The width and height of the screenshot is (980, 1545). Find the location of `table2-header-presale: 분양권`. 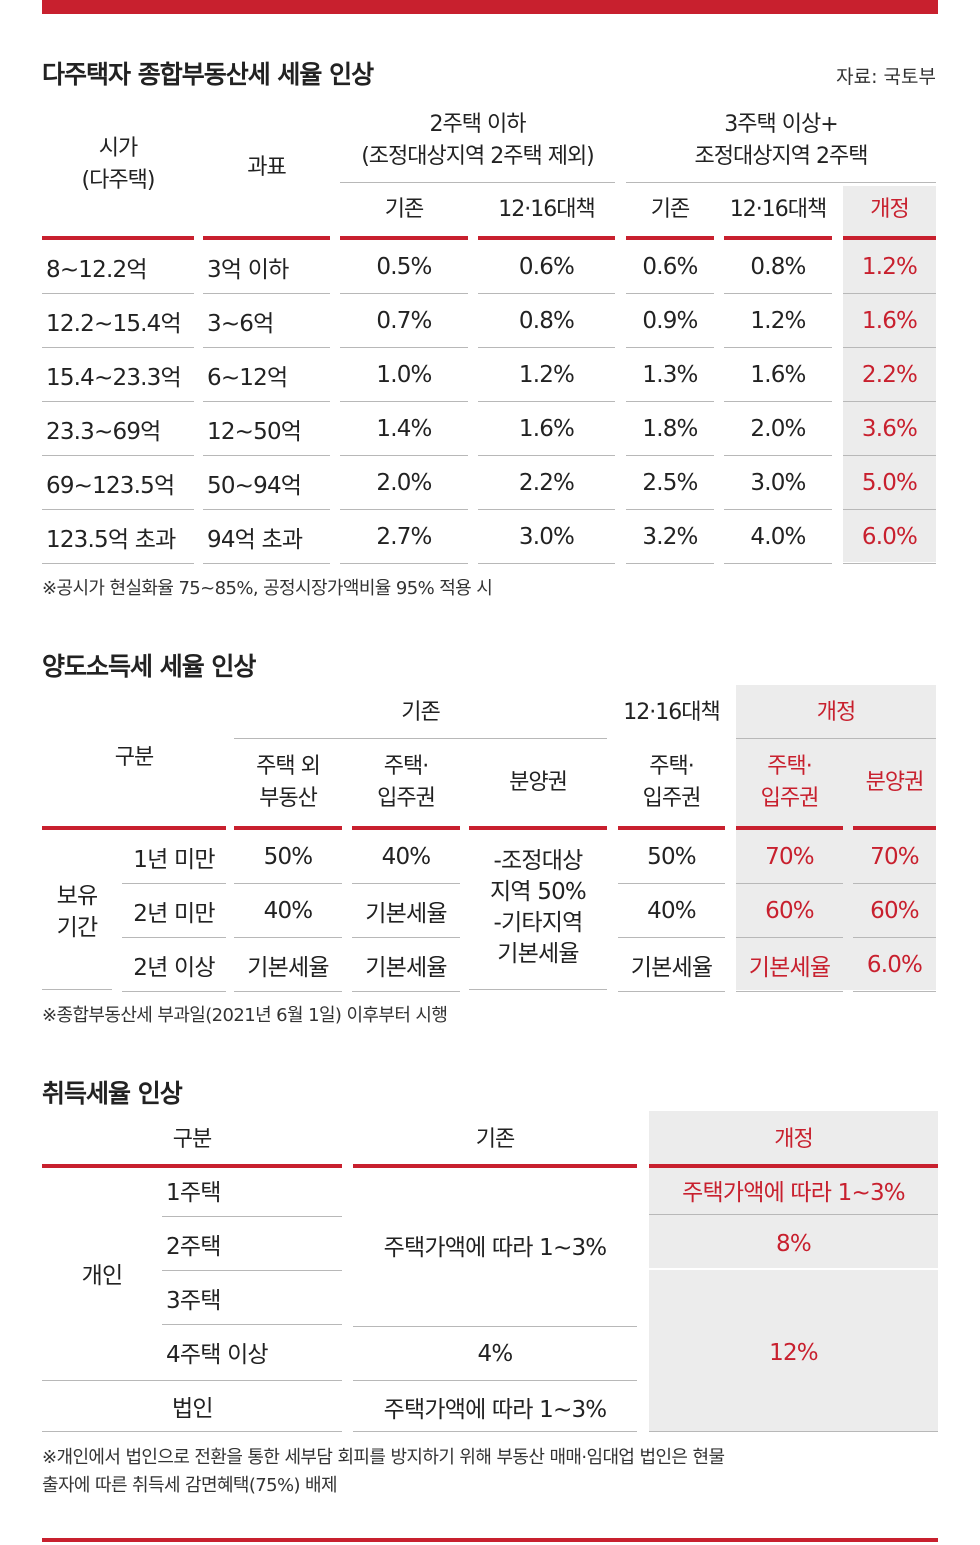

table2-header-presale: 분양권 is located at coordinates (538, 782).